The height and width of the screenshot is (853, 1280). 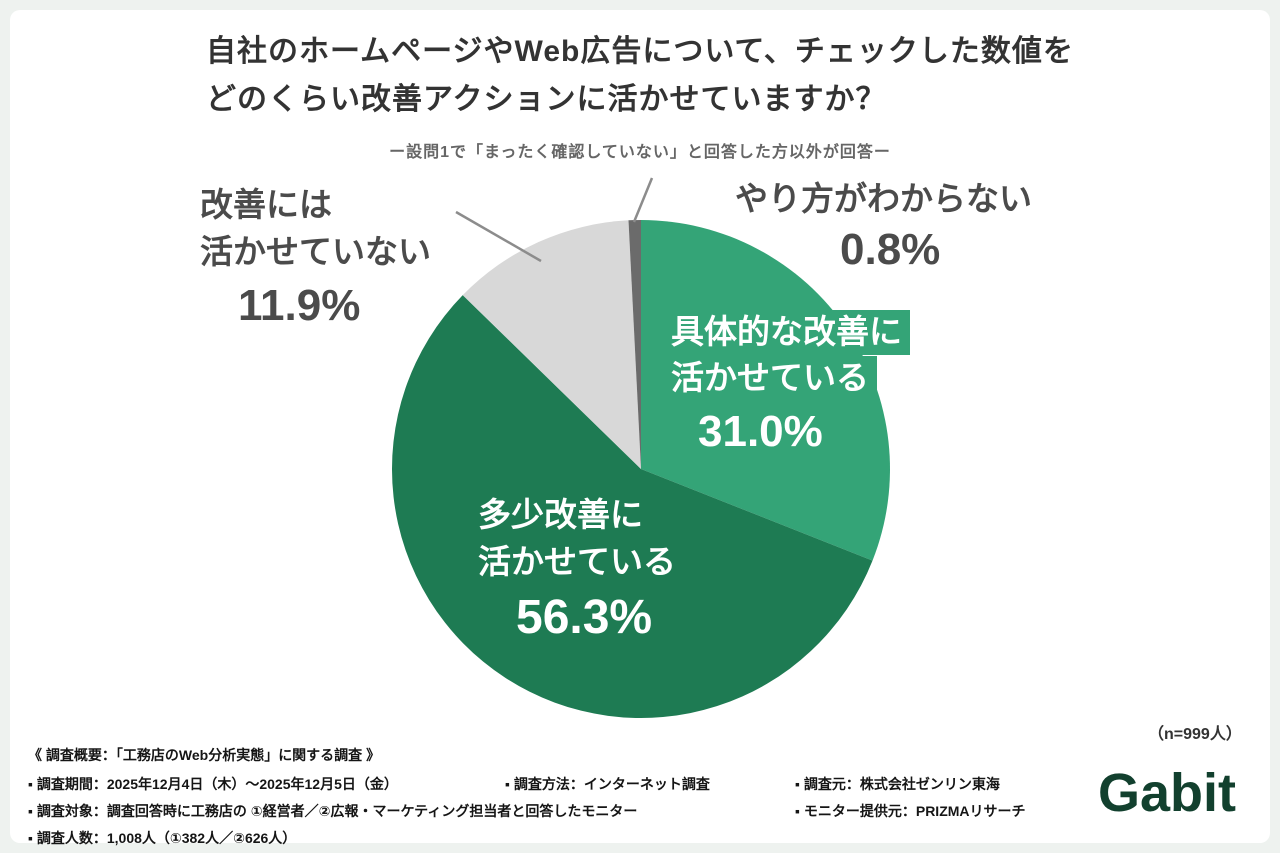 What do you see at coordinates (770, 378) in the screenshot?
I see `slice-label-concrete-2: 活かせている` at bounding box center [770, 378].